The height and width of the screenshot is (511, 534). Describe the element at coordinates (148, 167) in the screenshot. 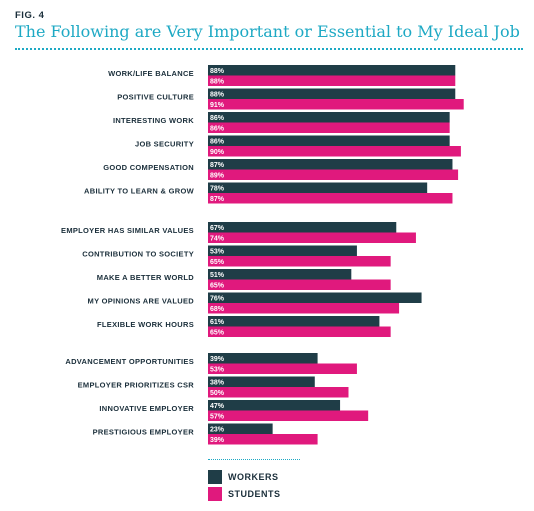

I see `category-label-good-compensation: GOOD COMPENSATION` at that location.